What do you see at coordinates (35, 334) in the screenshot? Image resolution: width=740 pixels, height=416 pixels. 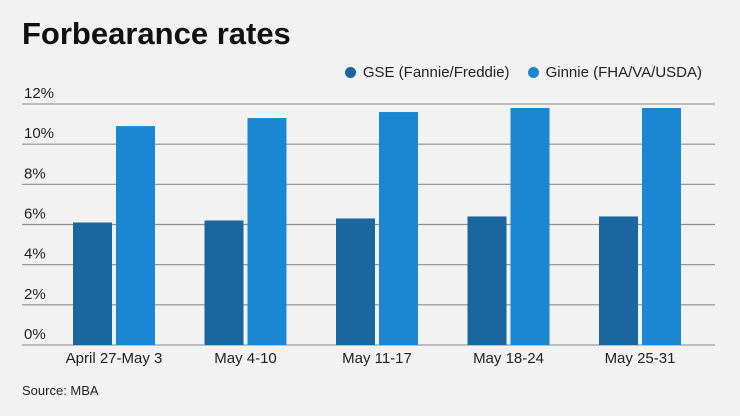 I see `y-tick-label: 0%` at bounding box center [35, 334].